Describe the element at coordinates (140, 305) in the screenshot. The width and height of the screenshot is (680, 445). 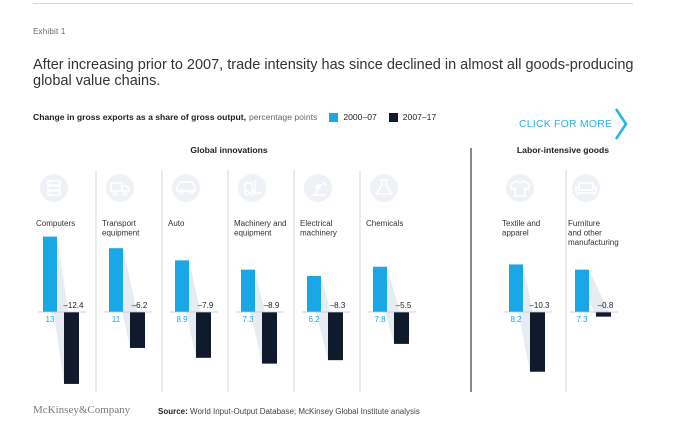
I see `value-label-2007-17: –6.2` at that location.